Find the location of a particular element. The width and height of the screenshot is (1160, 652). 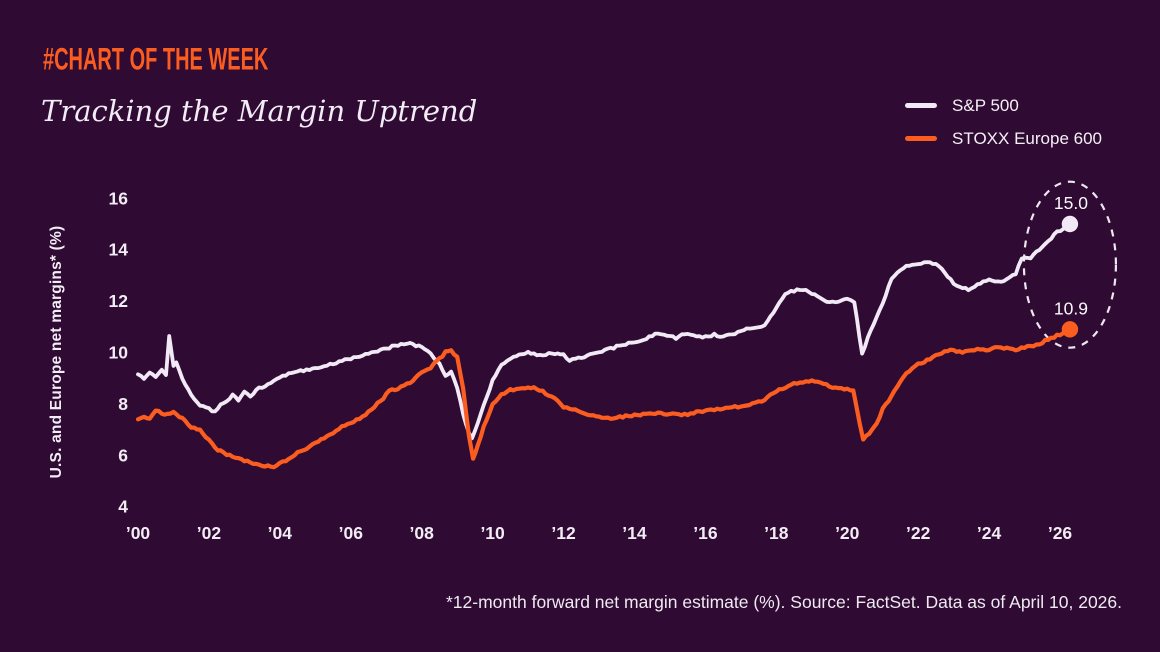

y-tick-label: 10 is located at coordinates (119, 353).